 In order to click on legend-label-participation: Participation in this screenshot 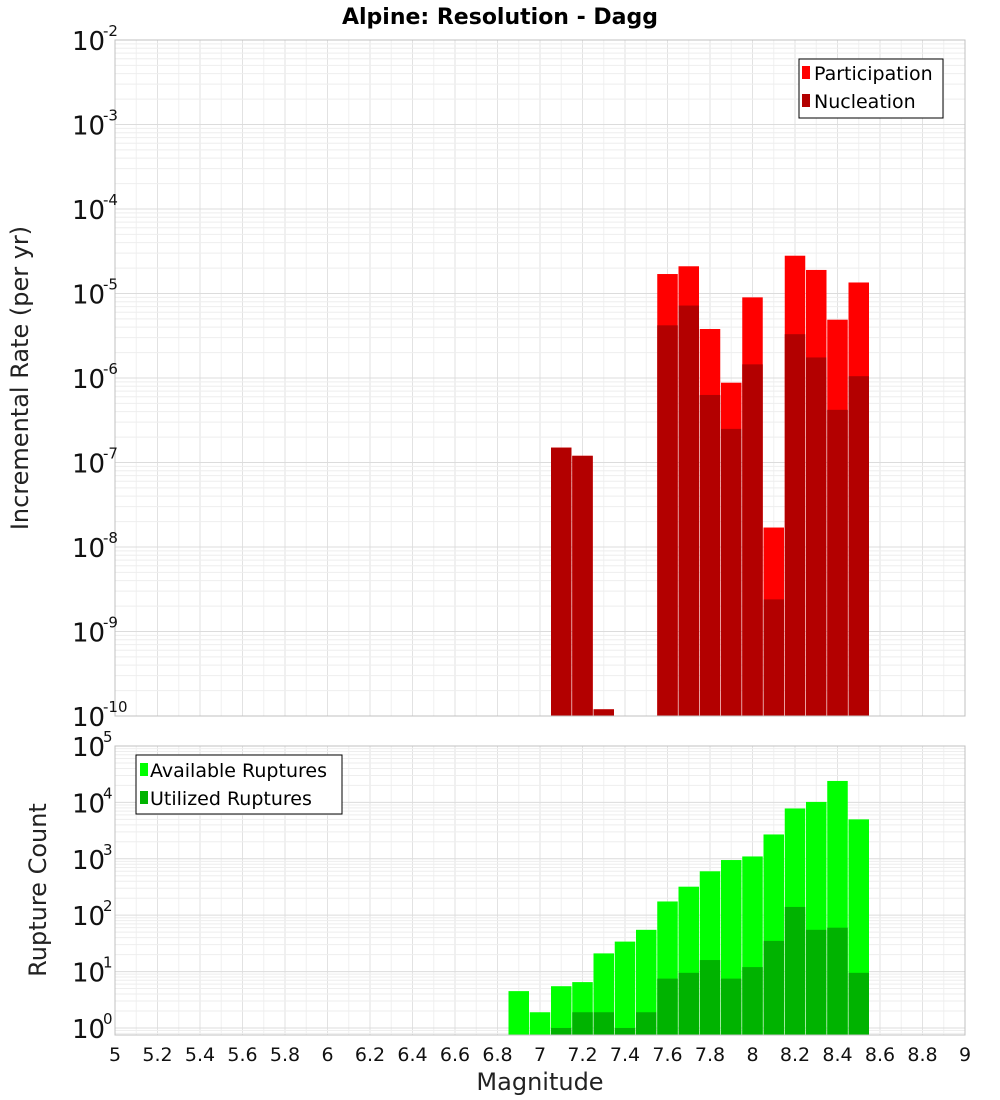, I will do `click(873, 74)`.